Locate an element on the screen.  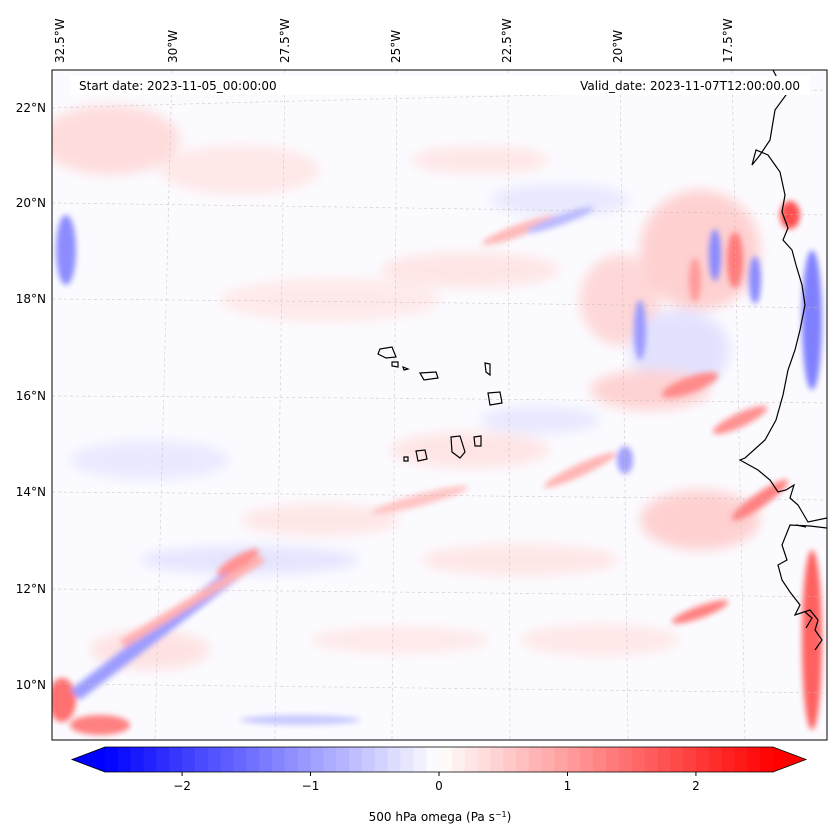
lon-label: 30°W is located at coordinates (173, 46).